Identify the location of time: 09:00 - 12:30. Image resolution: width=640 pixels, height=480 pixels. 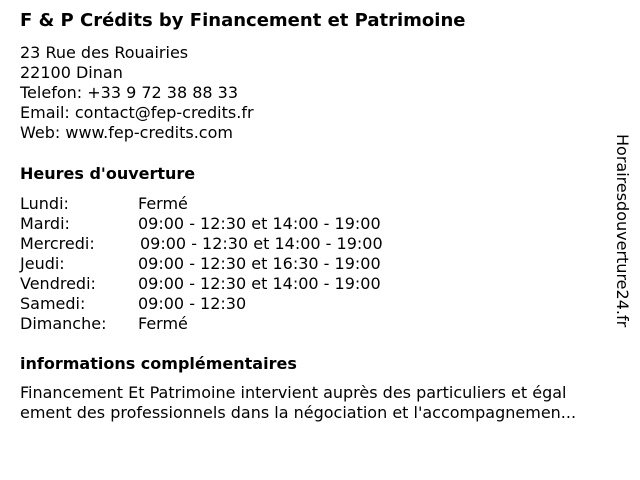
(192, 303).